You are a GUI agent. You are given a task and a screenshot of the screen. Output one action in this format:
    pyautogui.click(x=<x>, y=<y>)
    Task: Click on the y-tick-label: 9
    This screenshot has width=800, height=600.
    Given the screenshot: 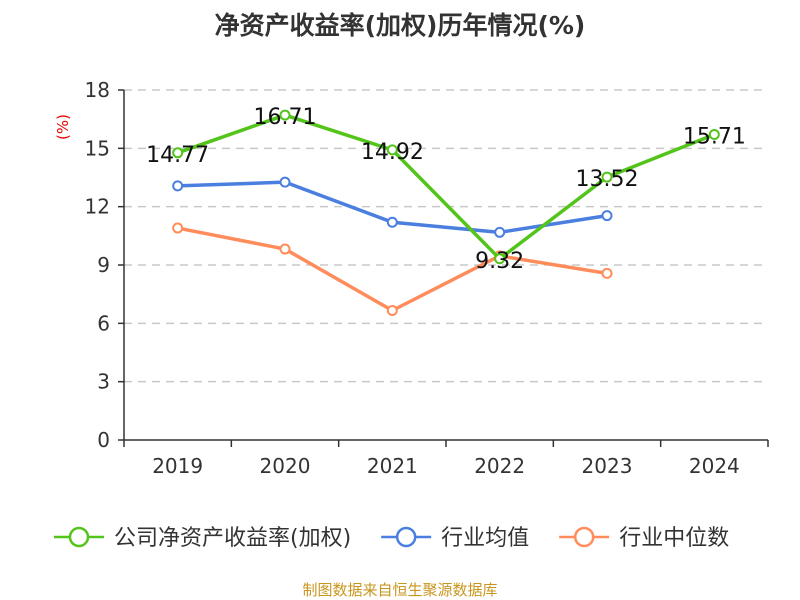 What is the action you would take?
    pyautogui.click(x=103, y=265)
    